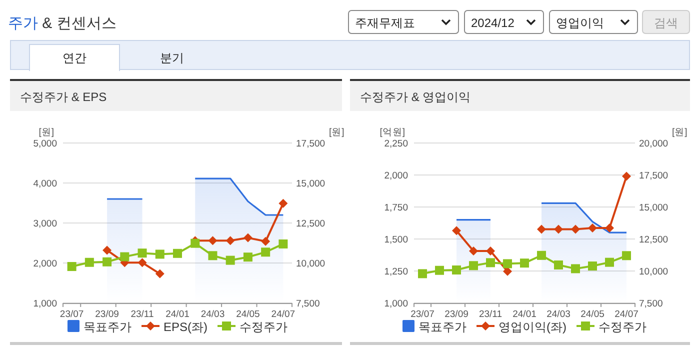 The image size is (695, 349). What do you see at coordinates (653, 144) in the screenshot?
I see `y2-tick-label: 20,000` at bounding box center [653, 144].